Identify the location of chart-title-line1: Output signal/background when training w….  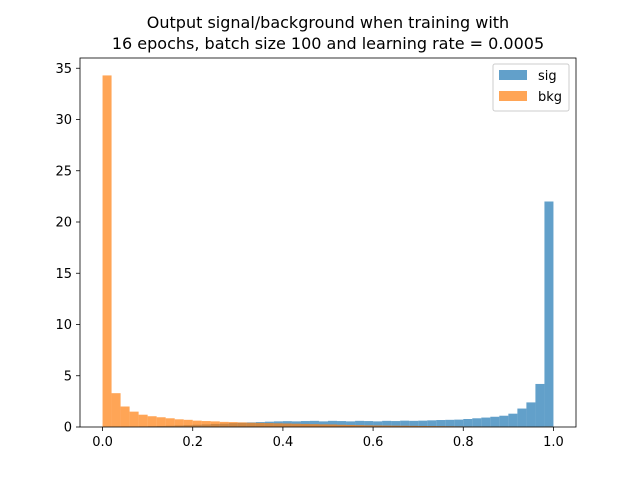
(328, 22).